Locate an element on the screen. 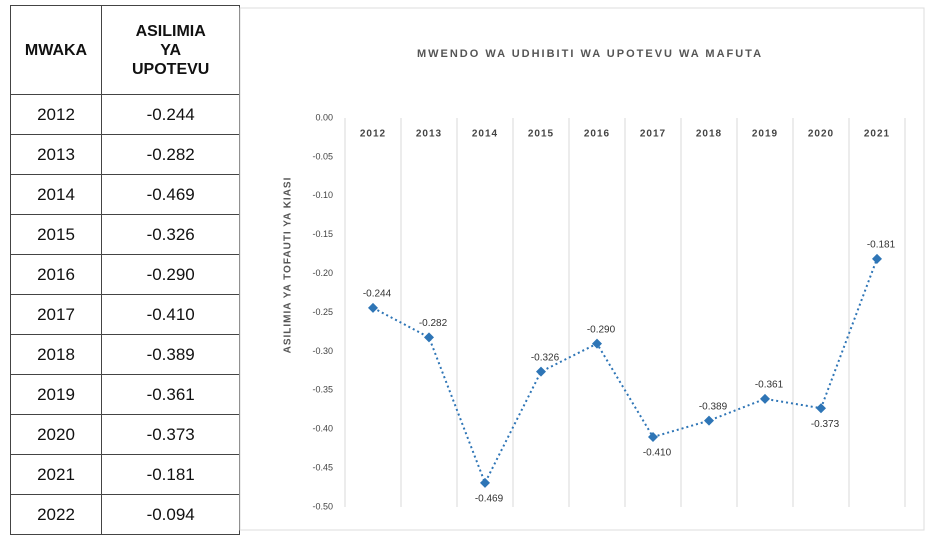 The height and width of the screenshot is (535, 930). y-tick-label: -0.45 is located at coordinates (322, 467).